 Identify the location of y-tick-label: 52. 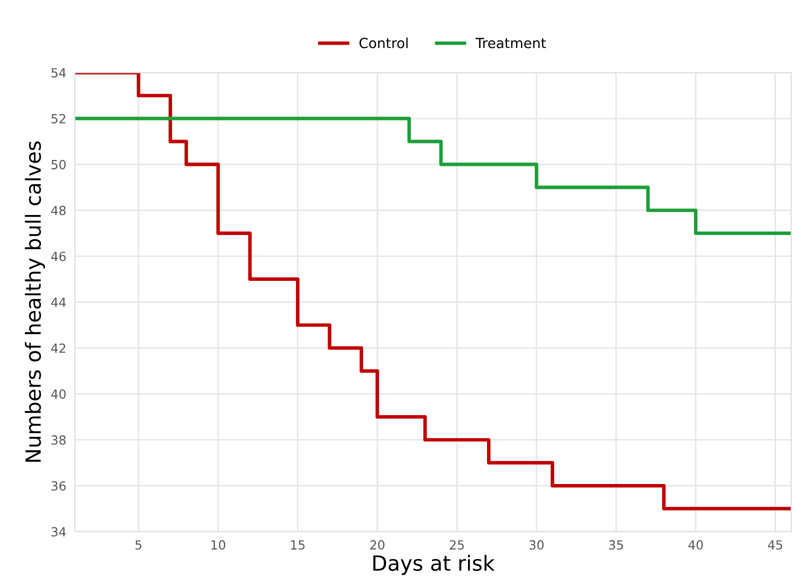
(59, 119).